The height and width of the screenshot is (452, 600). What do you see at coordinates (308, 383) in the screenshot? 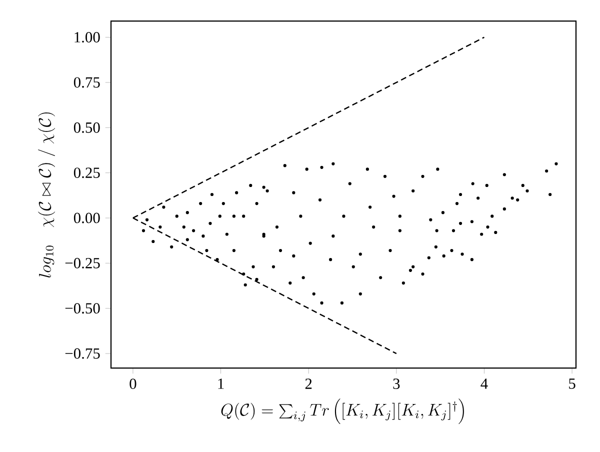
I see `x-tick-label: 2` at bounding box center [308, 383].